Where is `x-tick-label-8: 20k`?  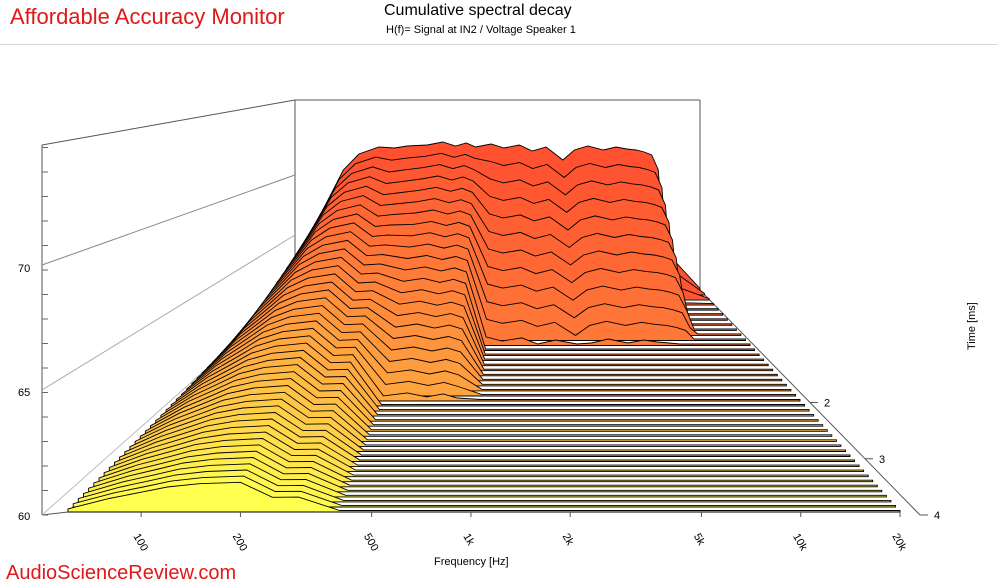
x-tick-label-8: 20k is located at coordinates (899, 543).